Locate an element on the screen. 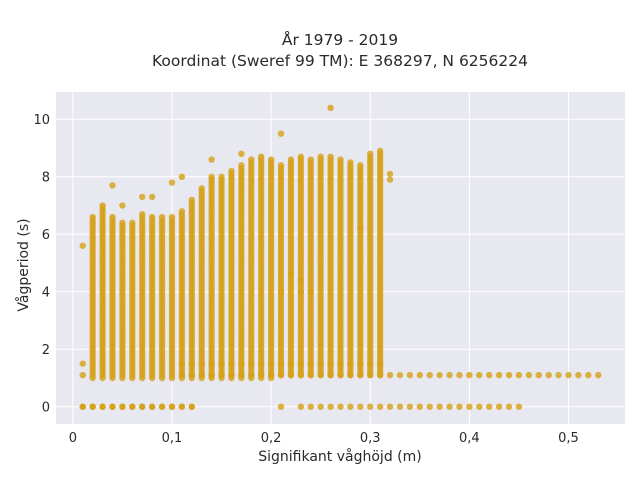 The height and width of the screenshot is (480, 640). y-tick-label: 8 is located at coordinates (46, 177).